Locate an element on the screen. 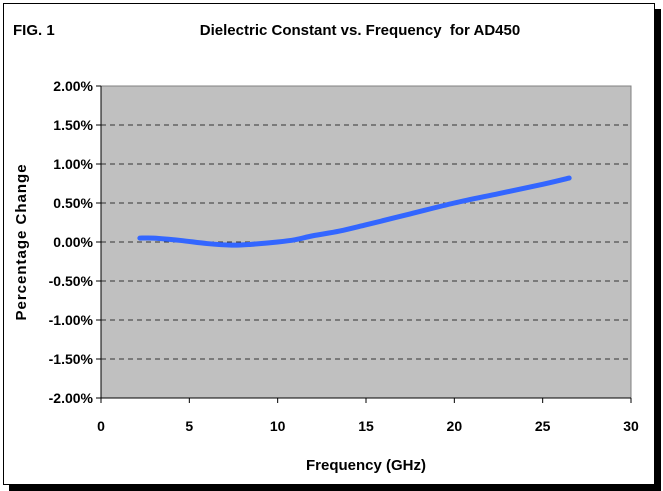 This screenshot has width=663, height=491. y-tick-label: -2.00% is located at coordinates (71, 398).